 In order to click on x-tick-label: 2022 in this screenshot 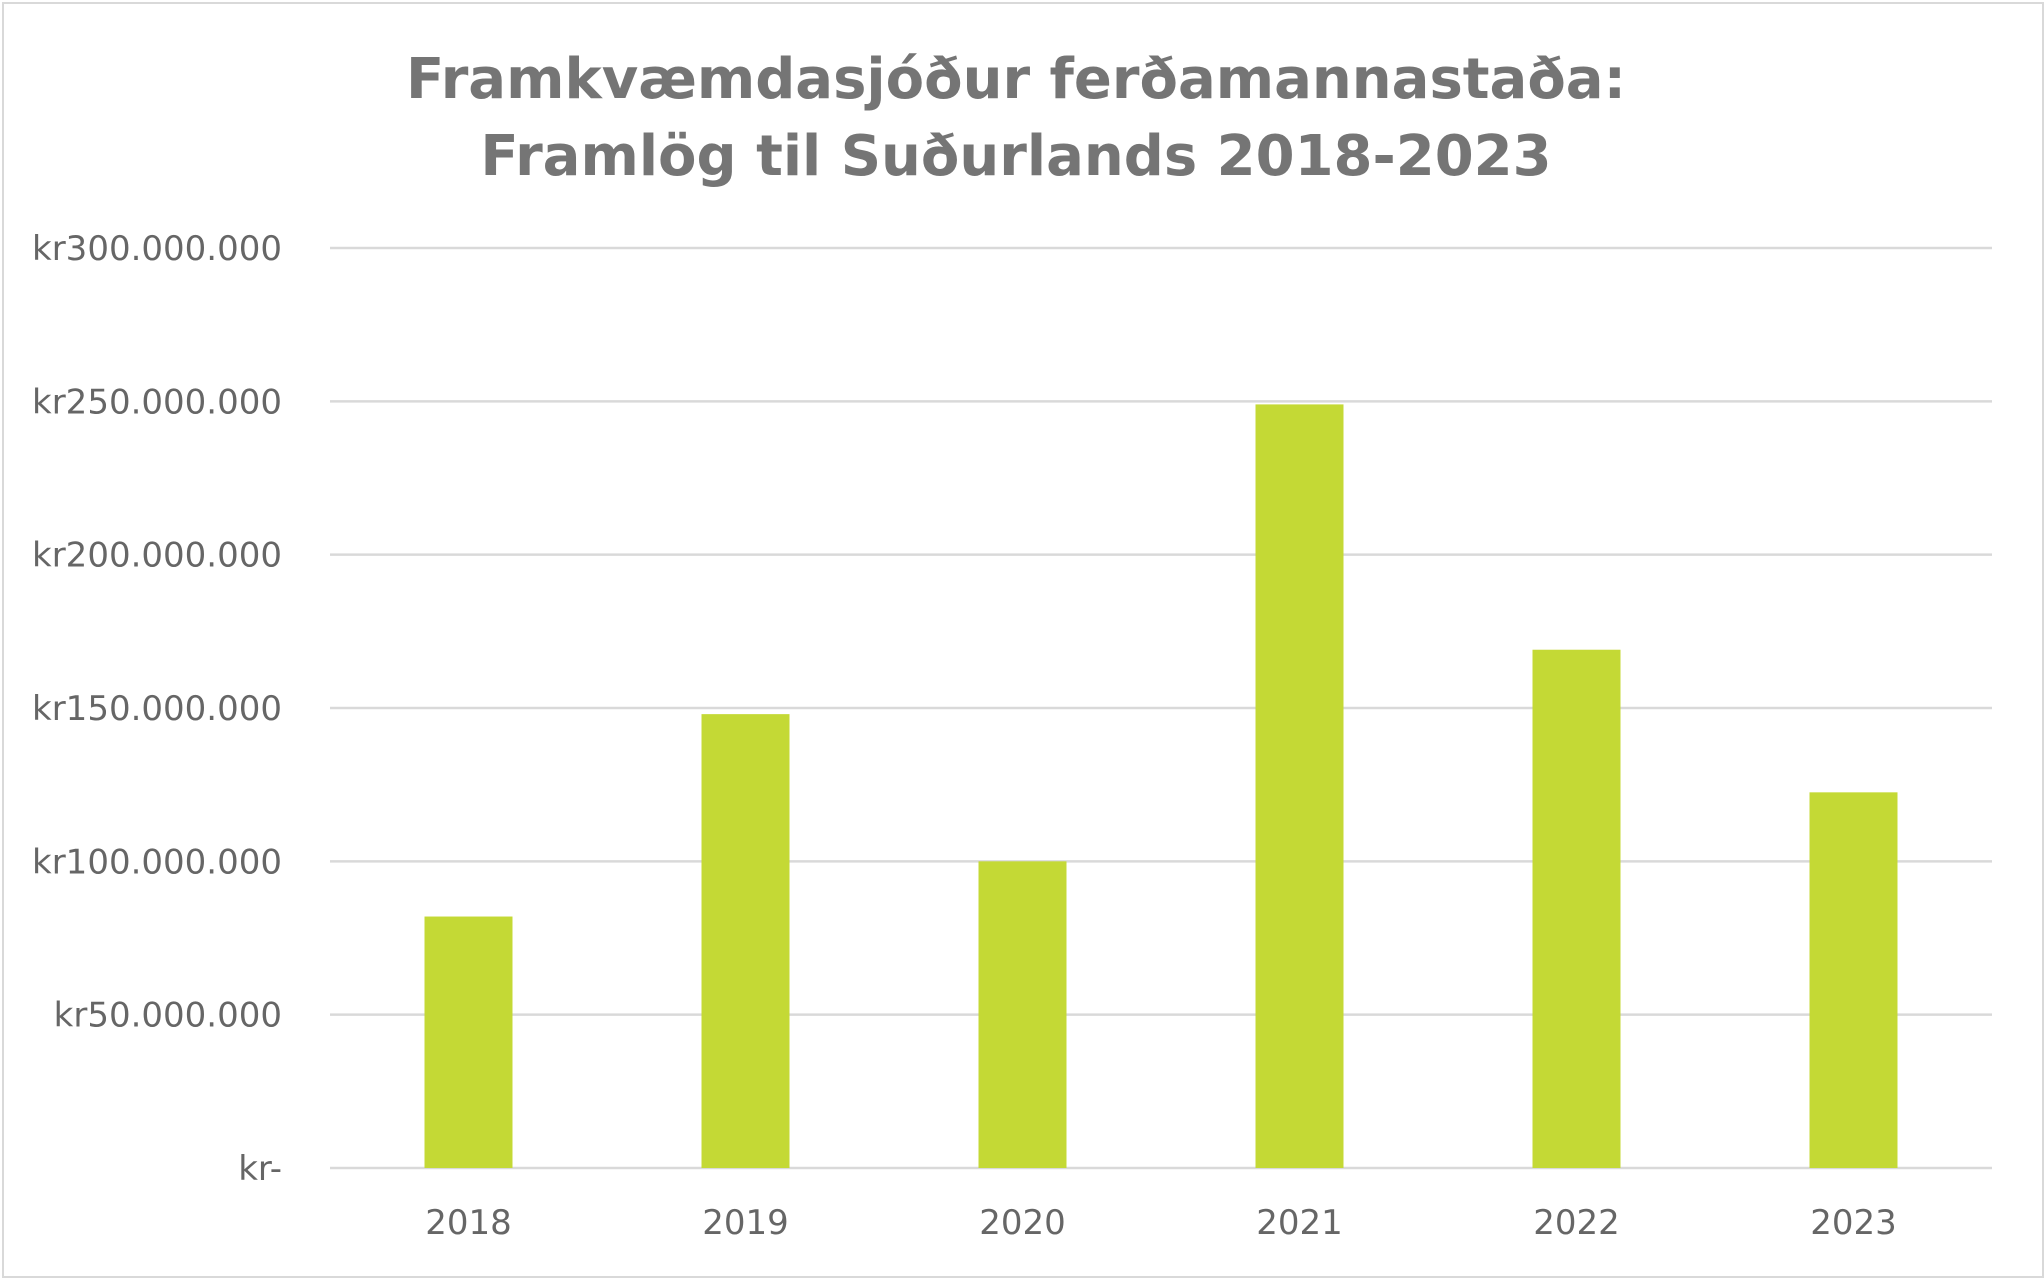, I will do `click(1576, 1223)`.